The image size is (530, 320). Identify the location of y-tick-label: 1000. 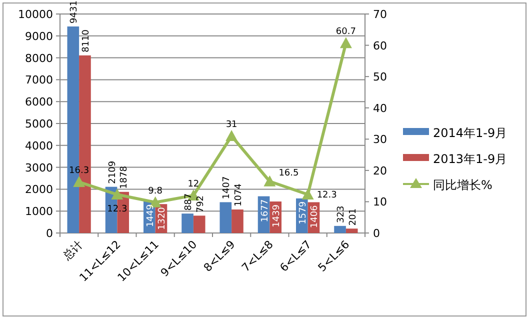
(39, 211).